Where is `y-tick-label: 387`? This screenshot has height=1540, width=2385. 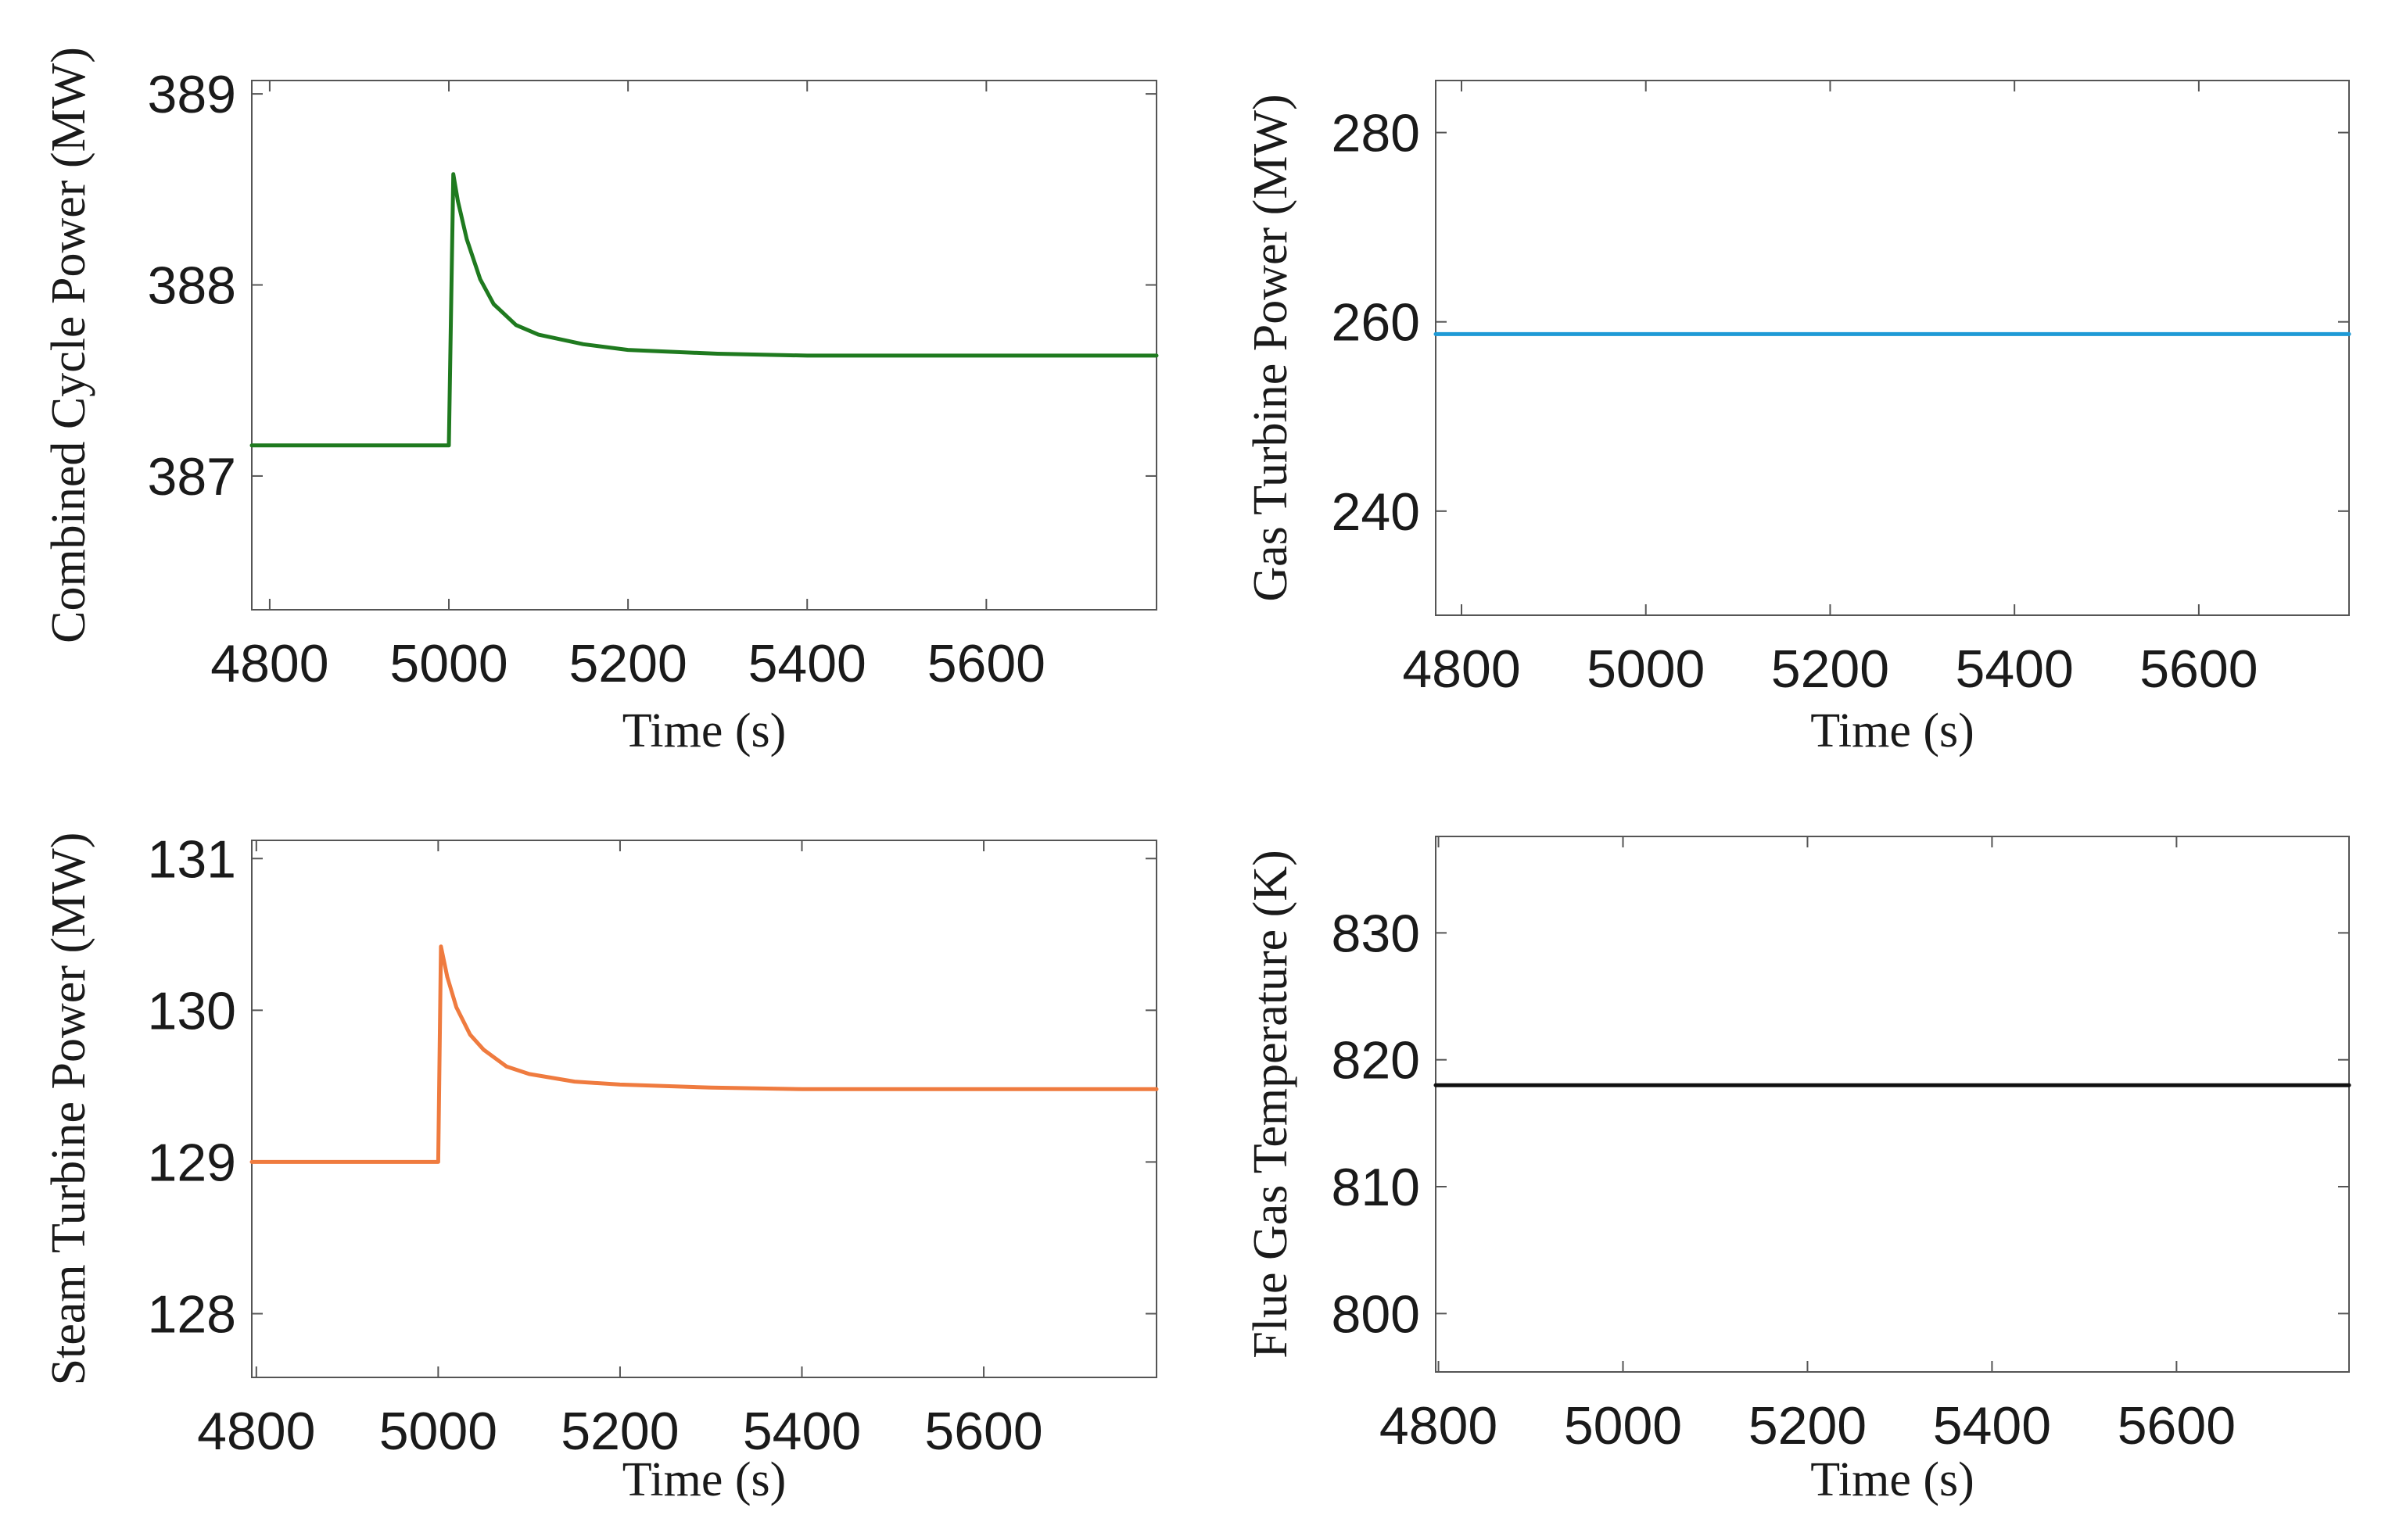
y-tick-label: 387 is located at coordinates (192, 477).